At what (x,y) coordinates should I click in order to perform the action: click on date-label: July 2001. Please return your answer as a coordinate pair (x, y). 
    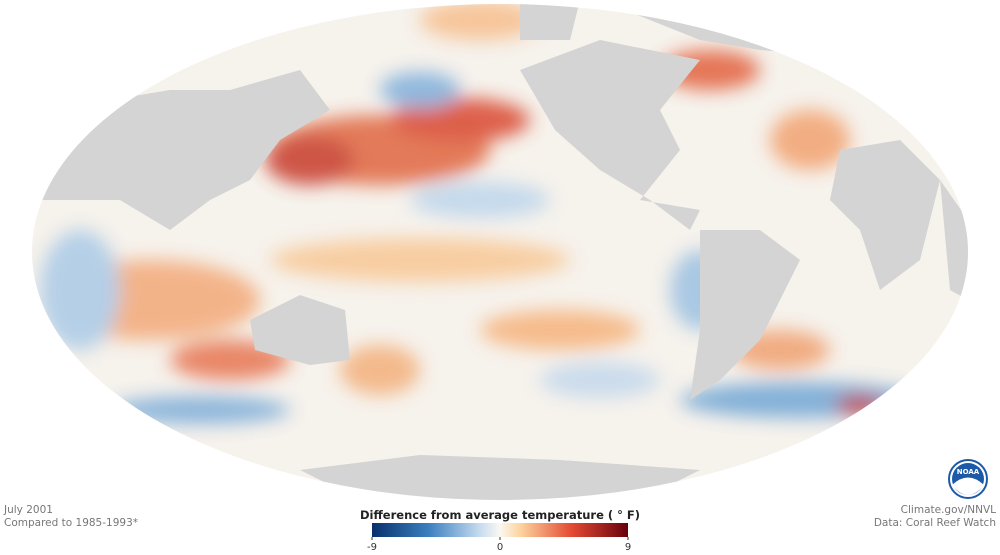
    Looking at the image, I should click on (28, 510).